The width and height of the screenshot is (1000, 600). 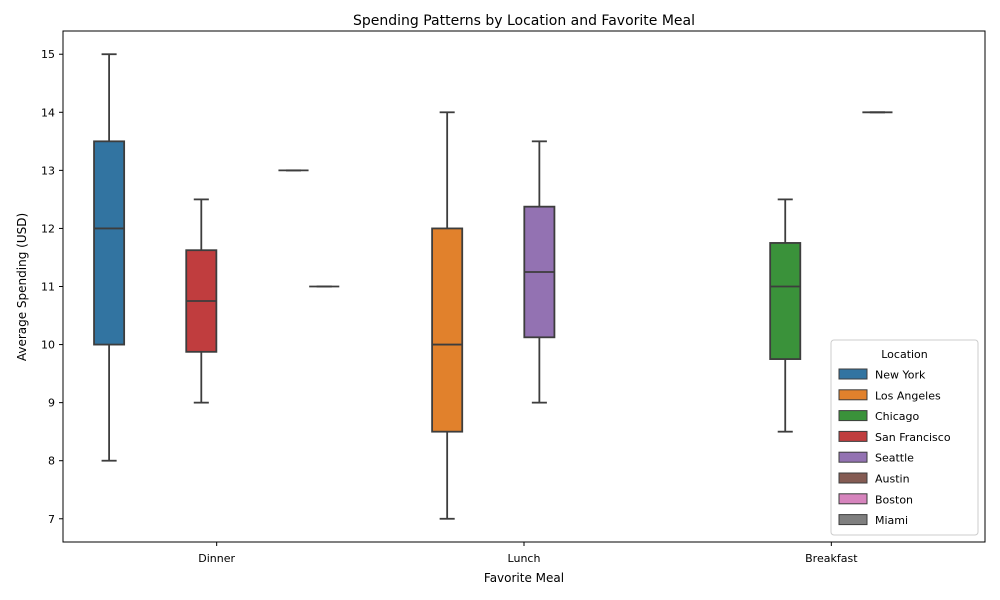 I want to click on legend-entry: Seattle, so click(x=894, y=458).